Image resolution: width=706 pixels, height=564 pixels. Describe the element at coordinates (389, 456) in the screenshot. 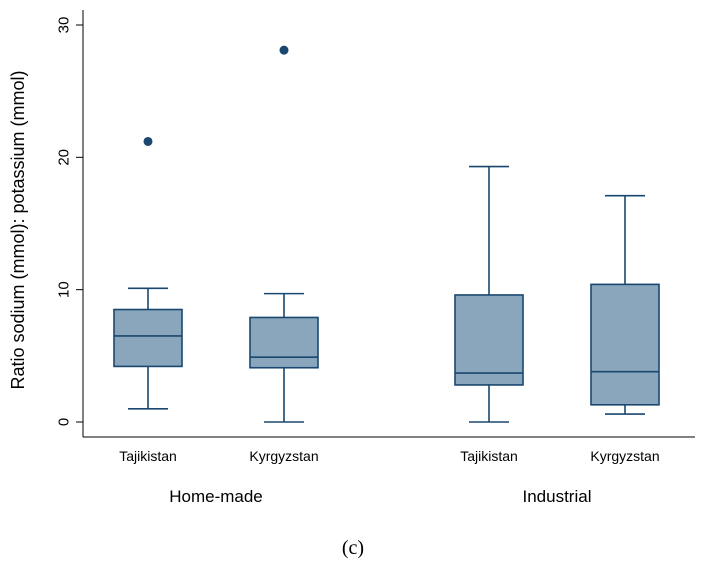

I see `category-labels: Tajikistan Kyrgyzstan Tajikistan Kyrgyzstan` at that location.